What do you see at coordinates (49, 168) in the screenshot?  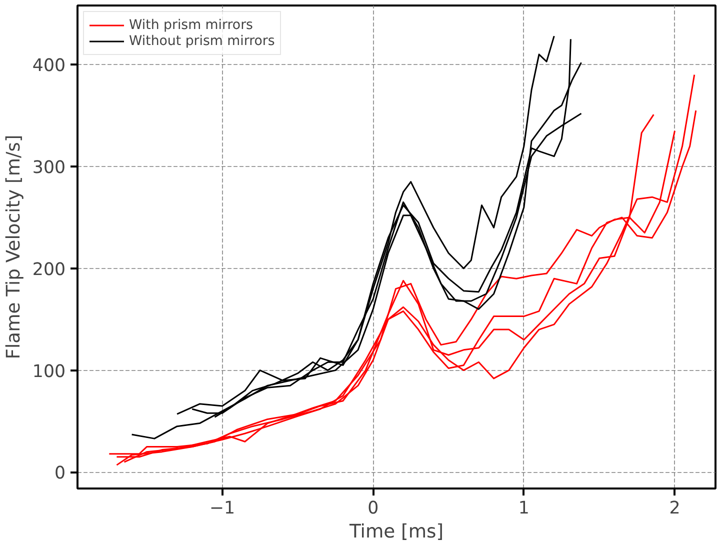 I see `y-tick-label: 300` at bounding box center [49, 168].